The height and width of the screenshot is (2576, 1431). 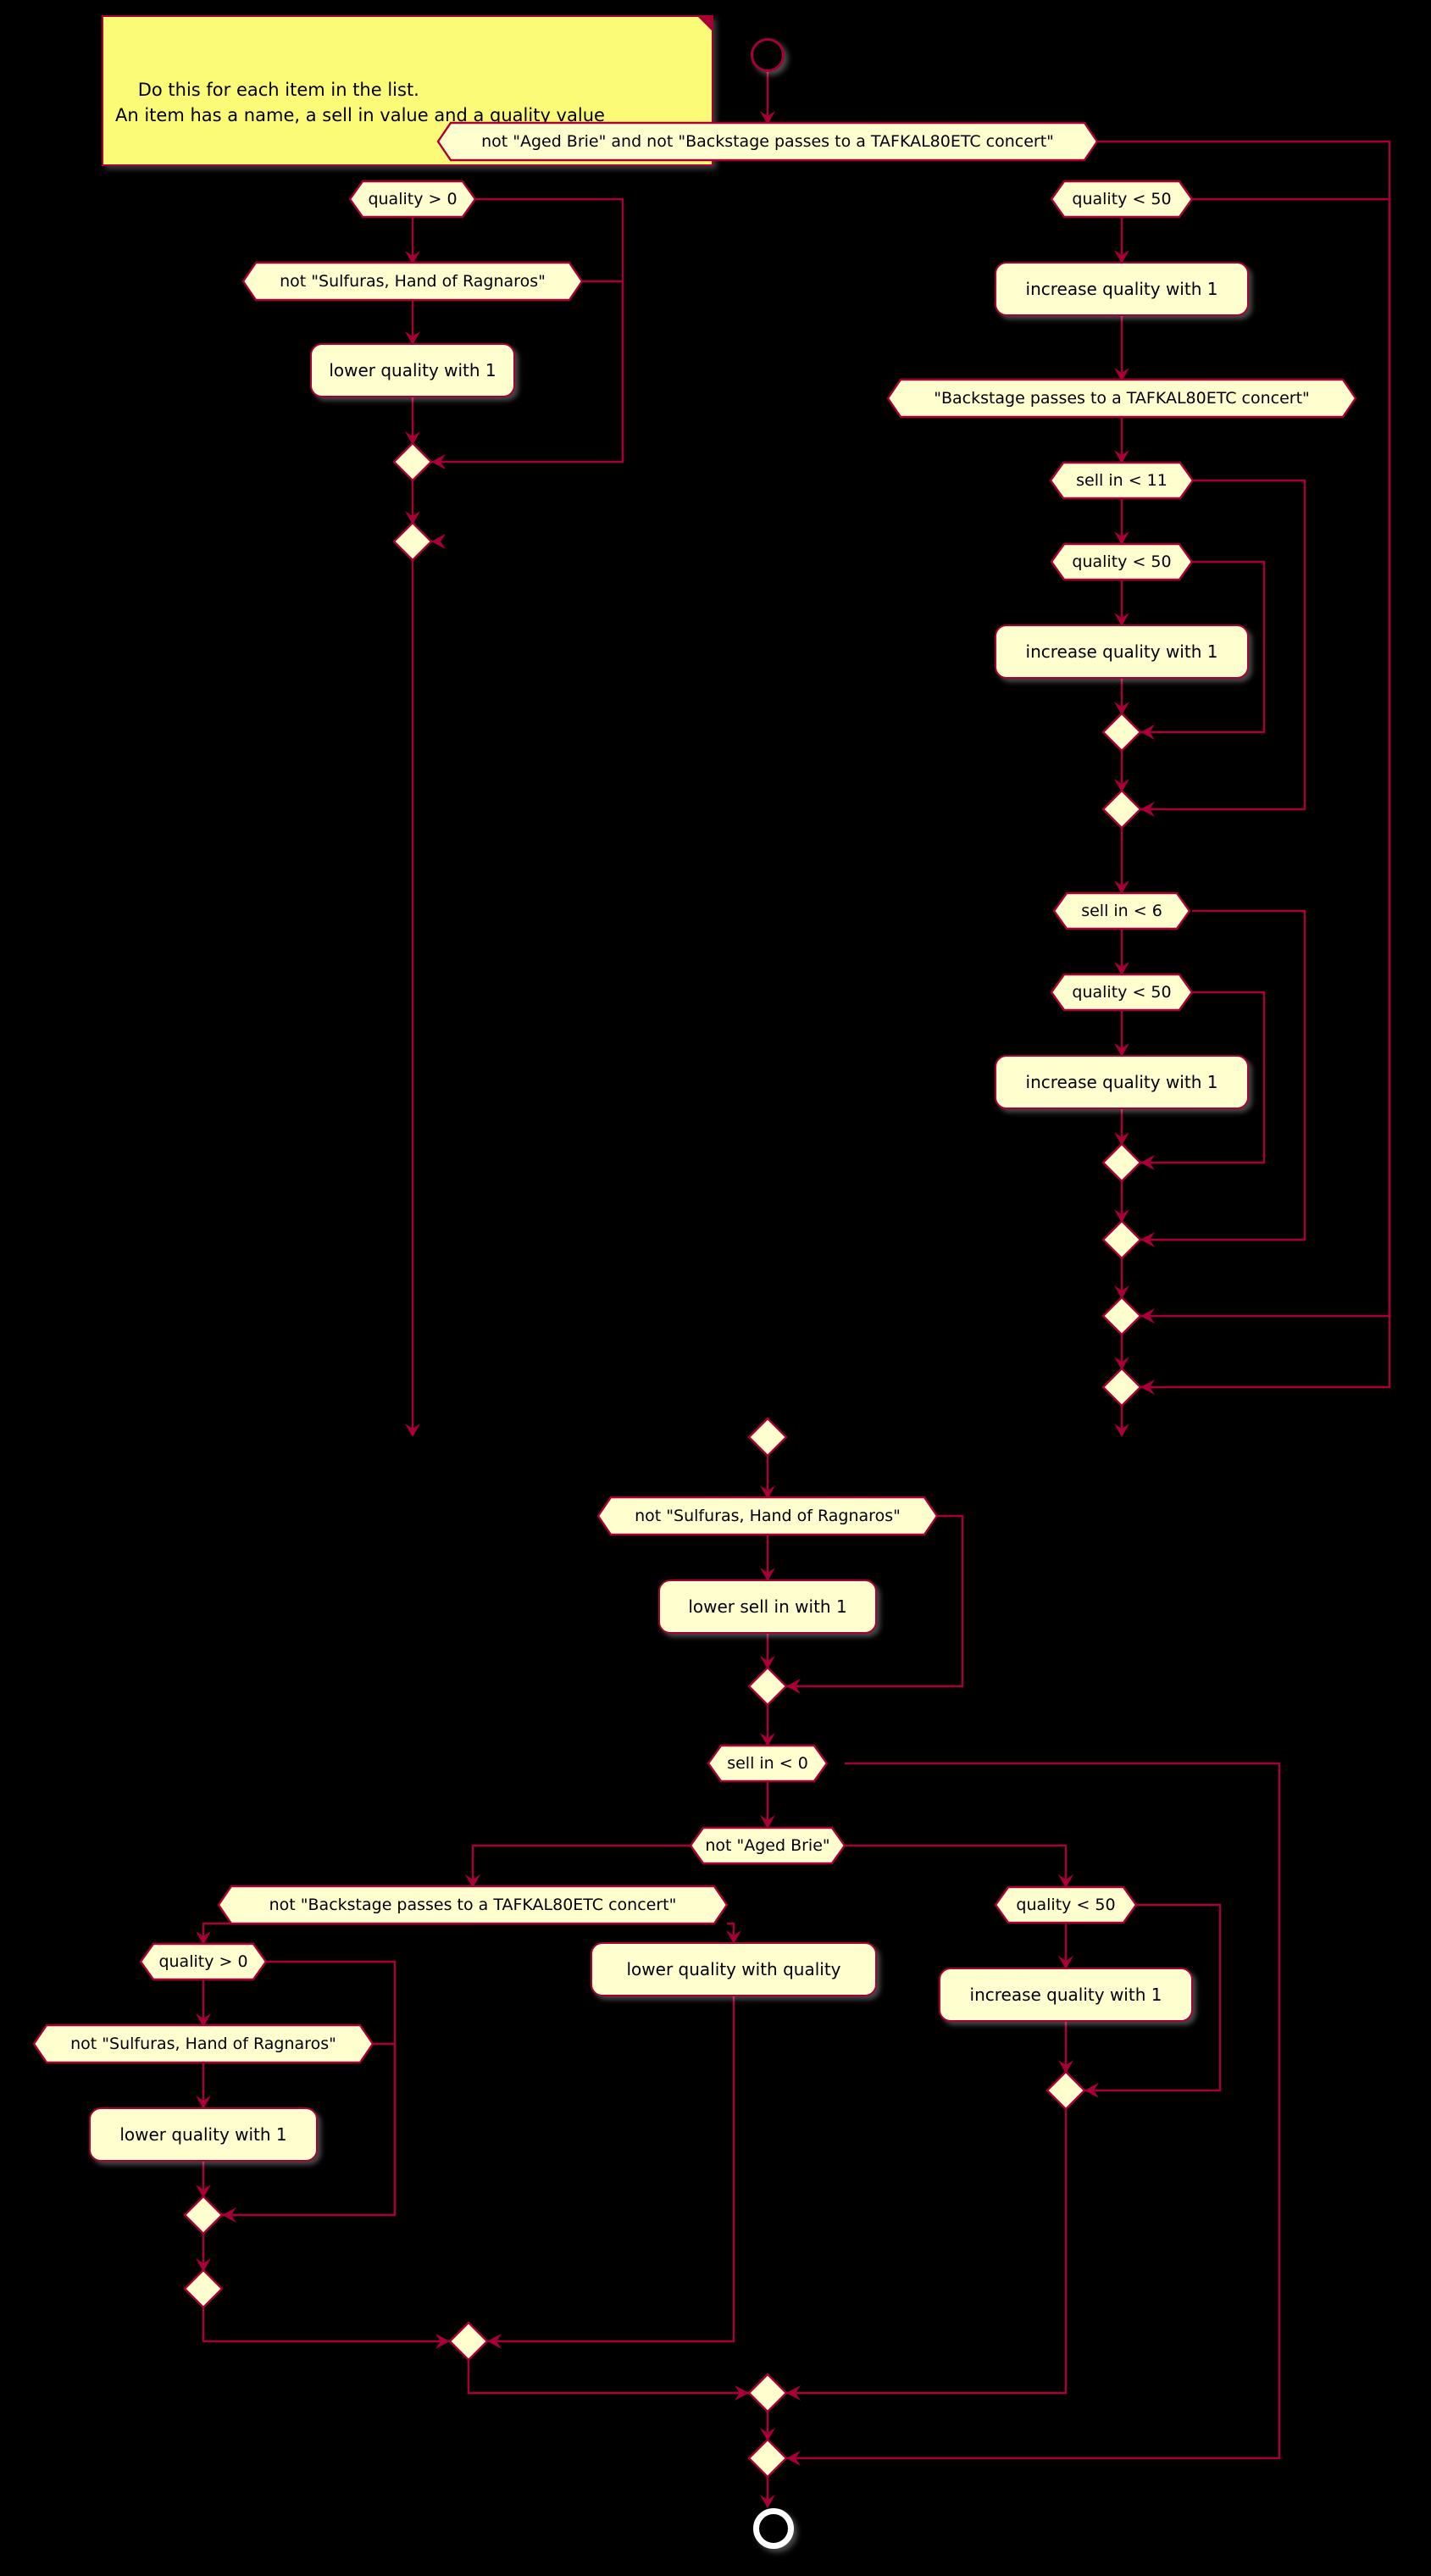 I want to click on end-node, so click(x=774, y=2528).